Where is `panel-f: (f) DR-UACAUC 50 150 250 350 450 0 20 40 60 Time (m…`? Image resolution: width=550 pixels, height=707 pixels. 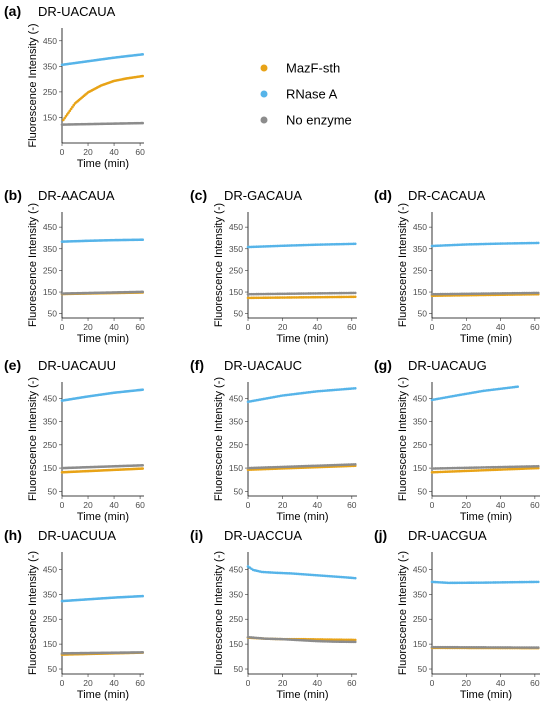
panel-f: (f) DR-UACAUC 50 150 250 350 450 0 20 40 60 Time (m… is located at coordinates (273, 440).